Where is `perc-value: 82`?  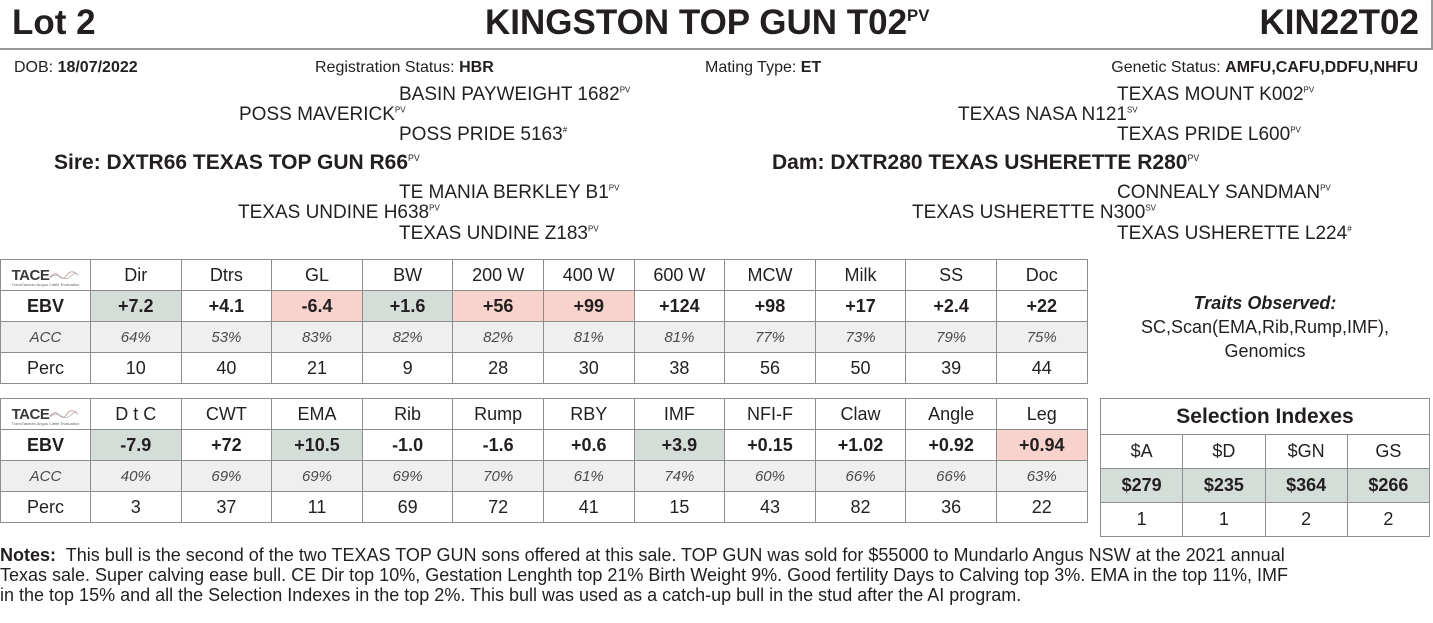
perc-value: 82 is located at coordinates (860, 507).